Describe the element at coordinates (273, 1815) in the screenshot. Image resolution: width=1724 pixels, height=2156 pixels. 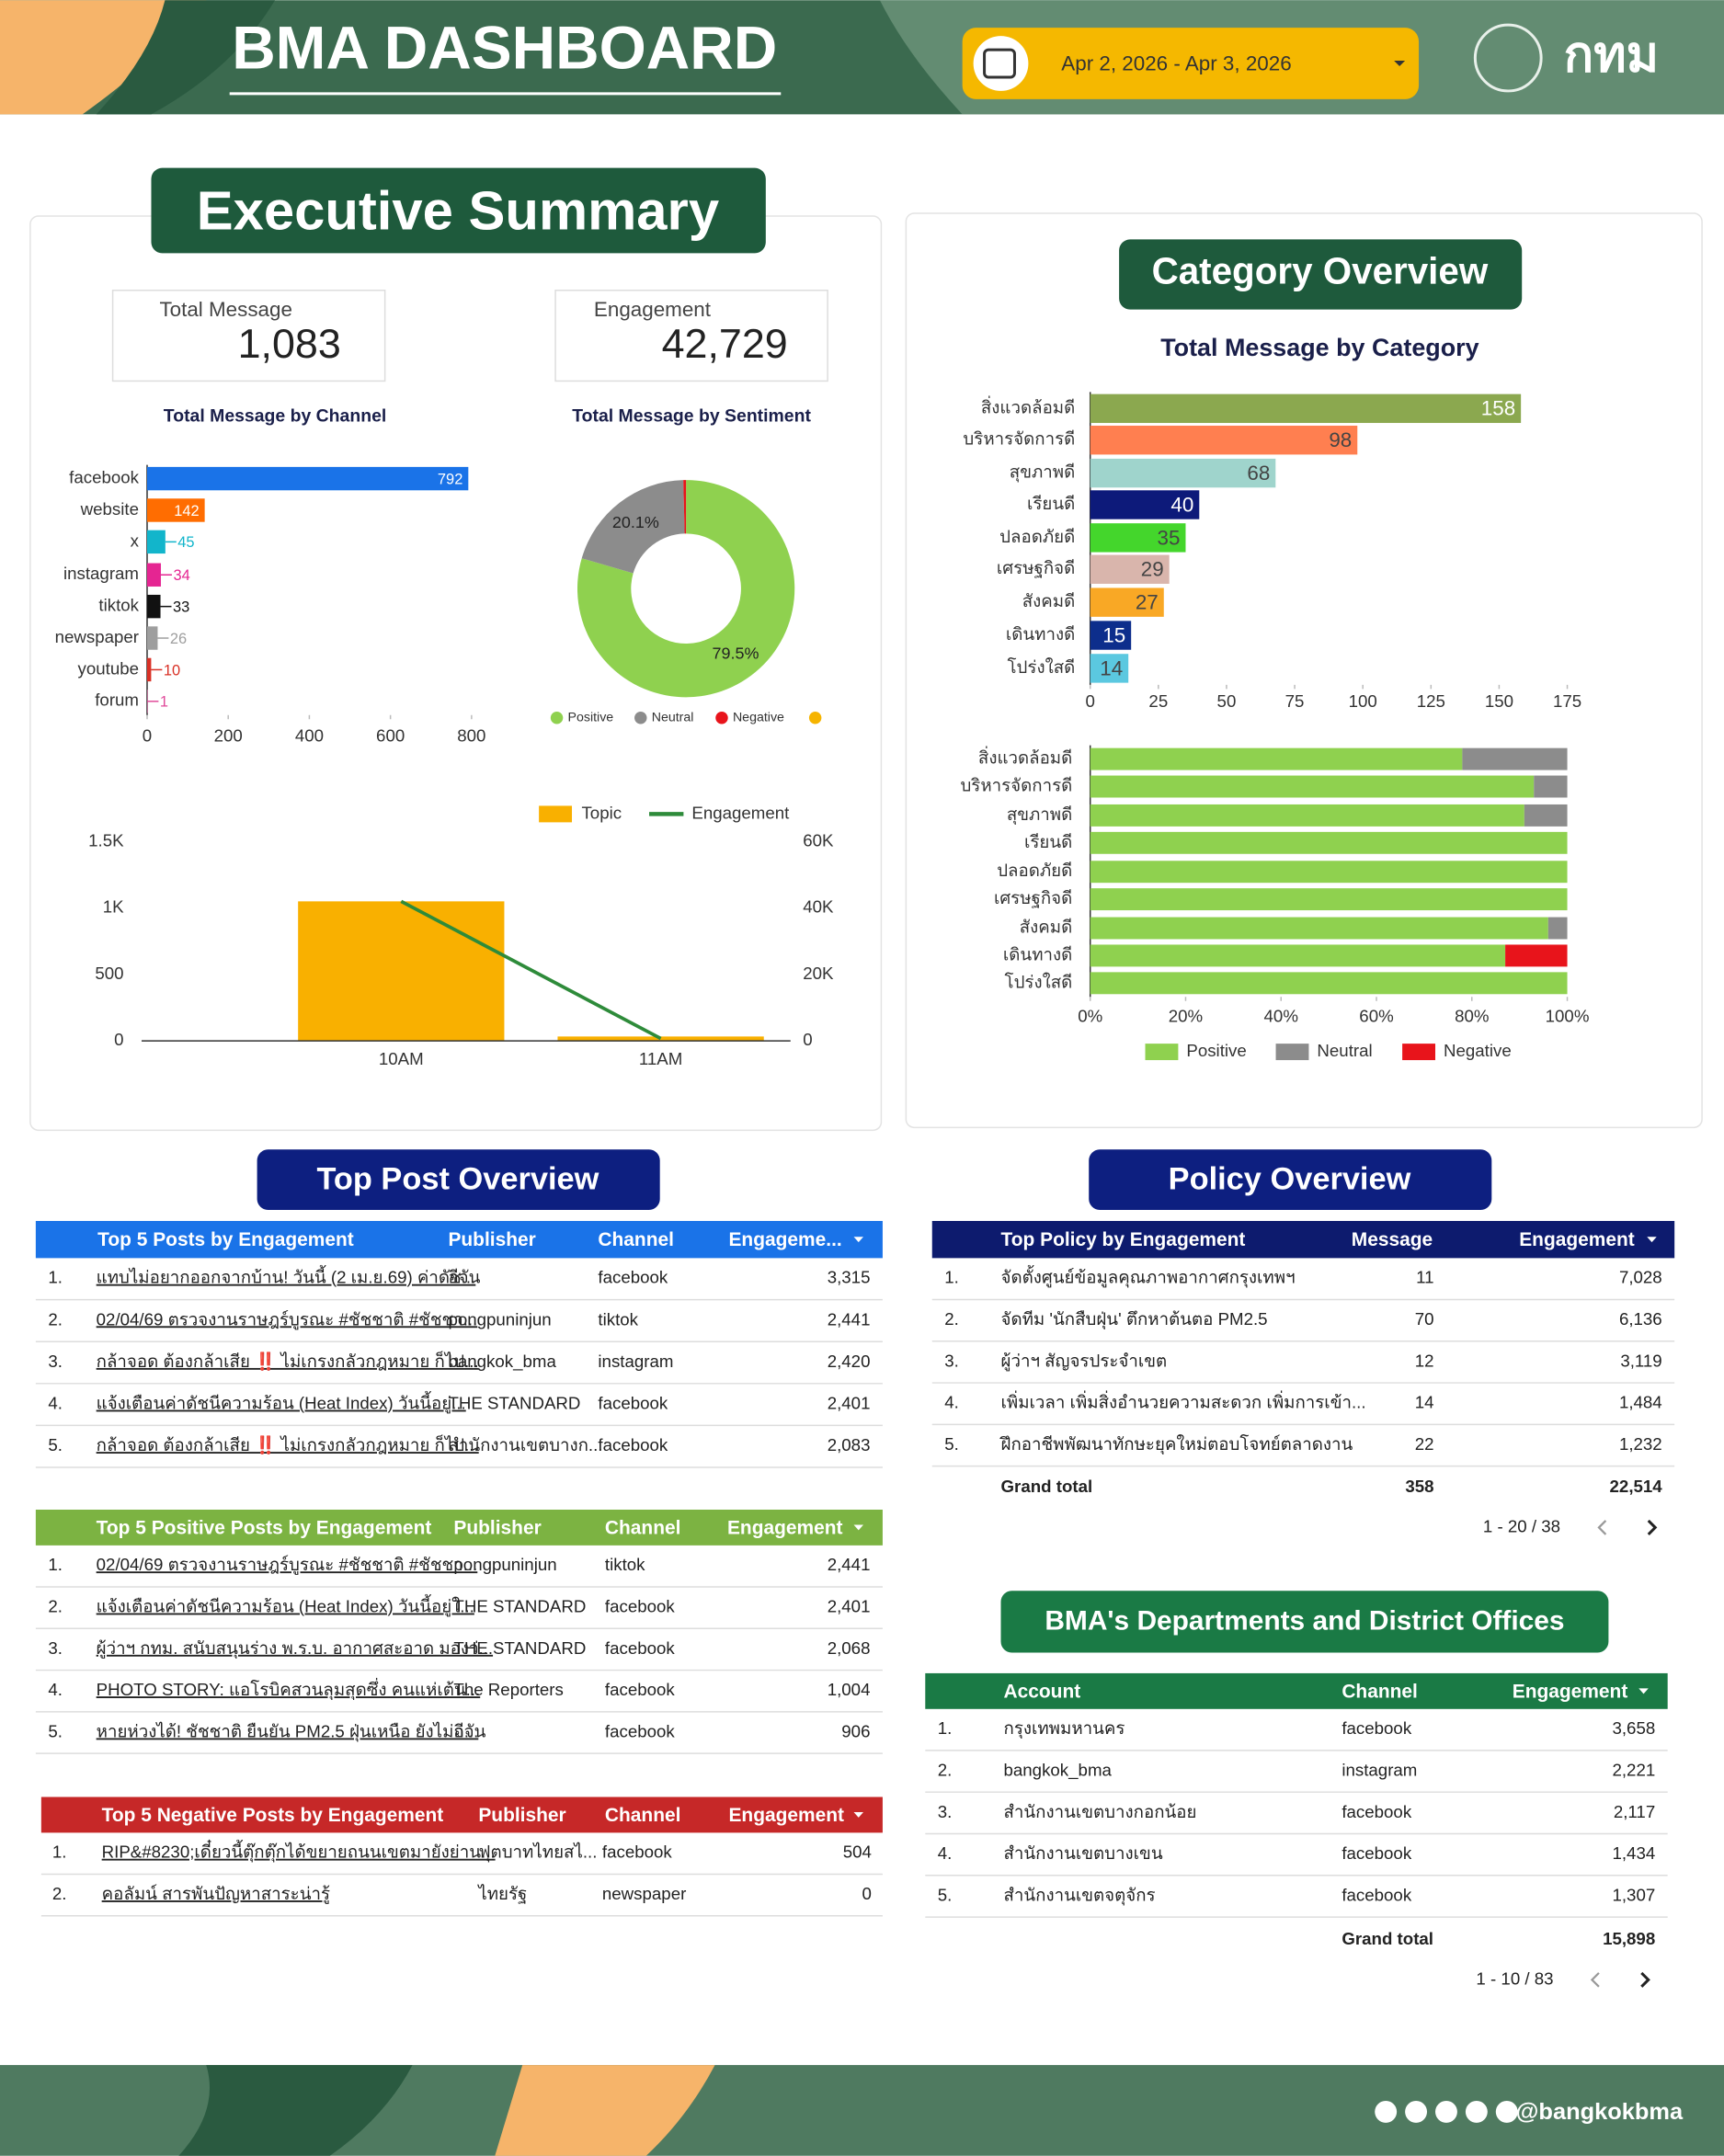
I see `column-header: Top 5 Negative Posts by Engagement` at that location.